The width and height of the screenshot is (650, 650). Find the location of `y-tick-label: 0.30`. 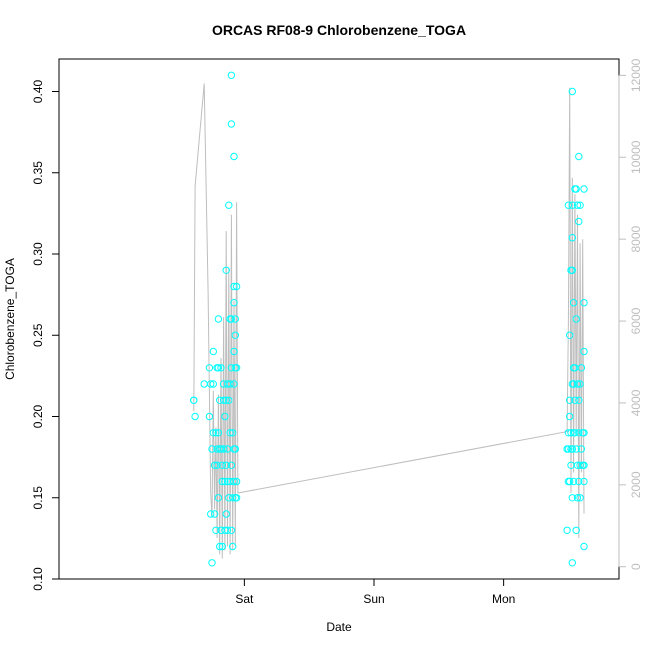

y-tick-label: 0.30 is located at coordinates (38, 254).